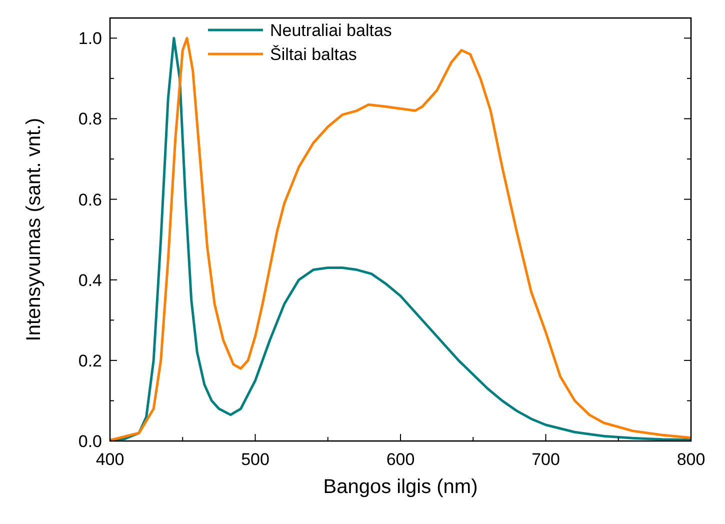  What do you see at coordinates (90, 38) in the screenshot?
I see `y-tick-label: 1.0` at bounding box center [90, 38].